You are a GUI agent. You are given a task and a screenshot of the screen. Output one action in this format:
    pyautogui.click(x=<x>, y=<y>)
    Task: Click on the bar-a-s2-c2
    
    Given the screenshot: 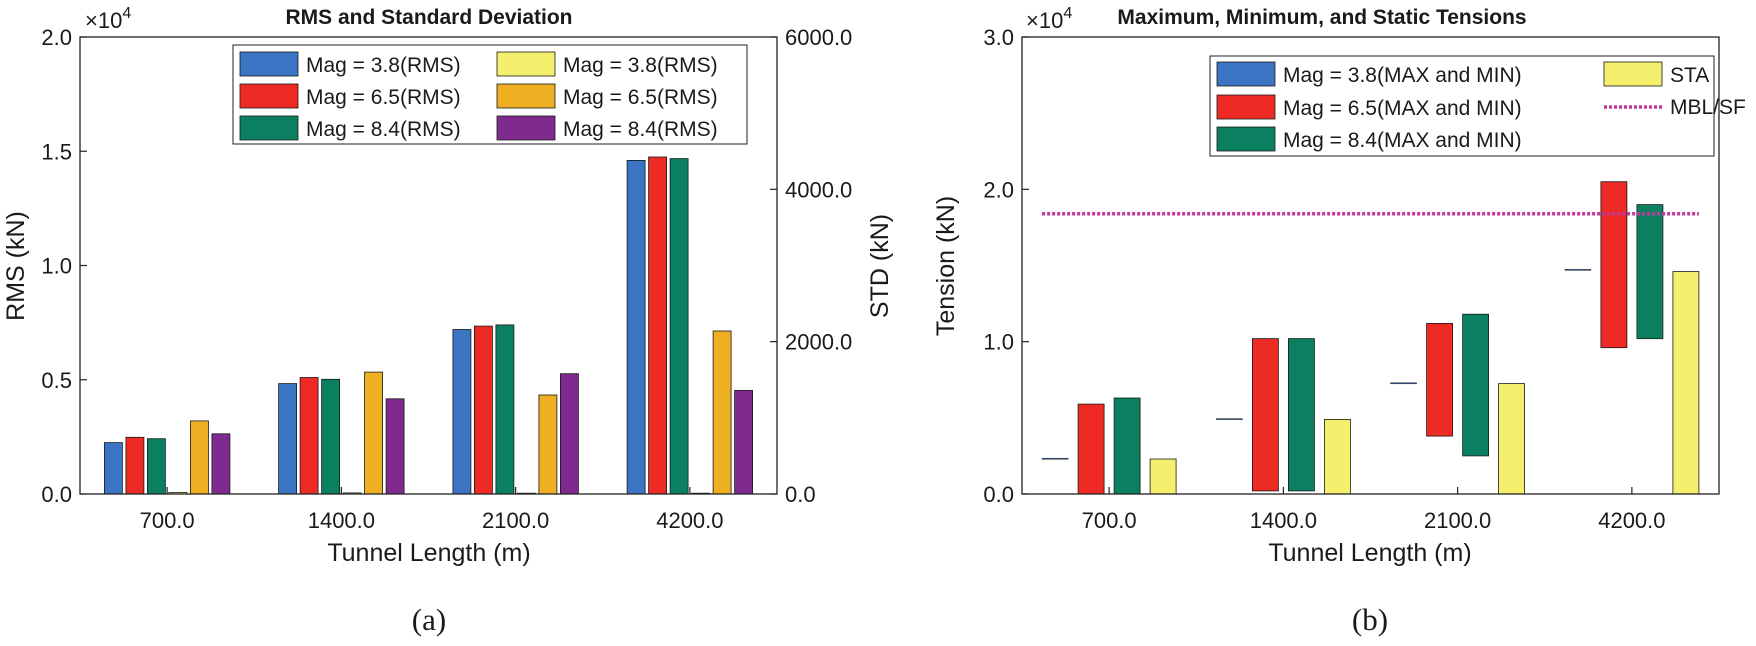 What is the action you would take?
    pyautogui.click(x=505, y=409)
    